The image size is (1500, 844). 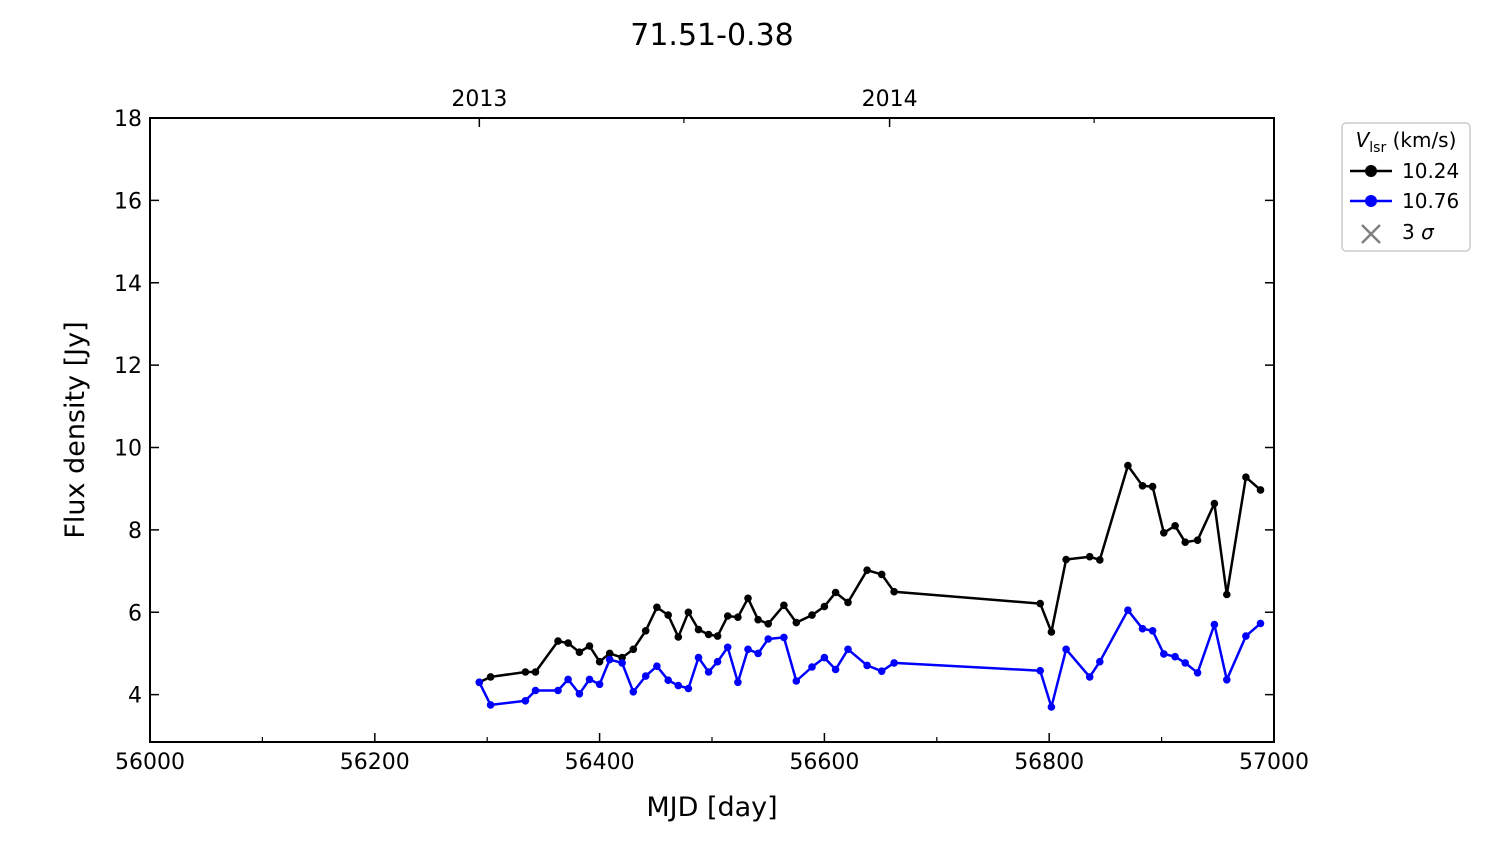 I want to click on y-tick-label: 14, so click(x=128, y=284).